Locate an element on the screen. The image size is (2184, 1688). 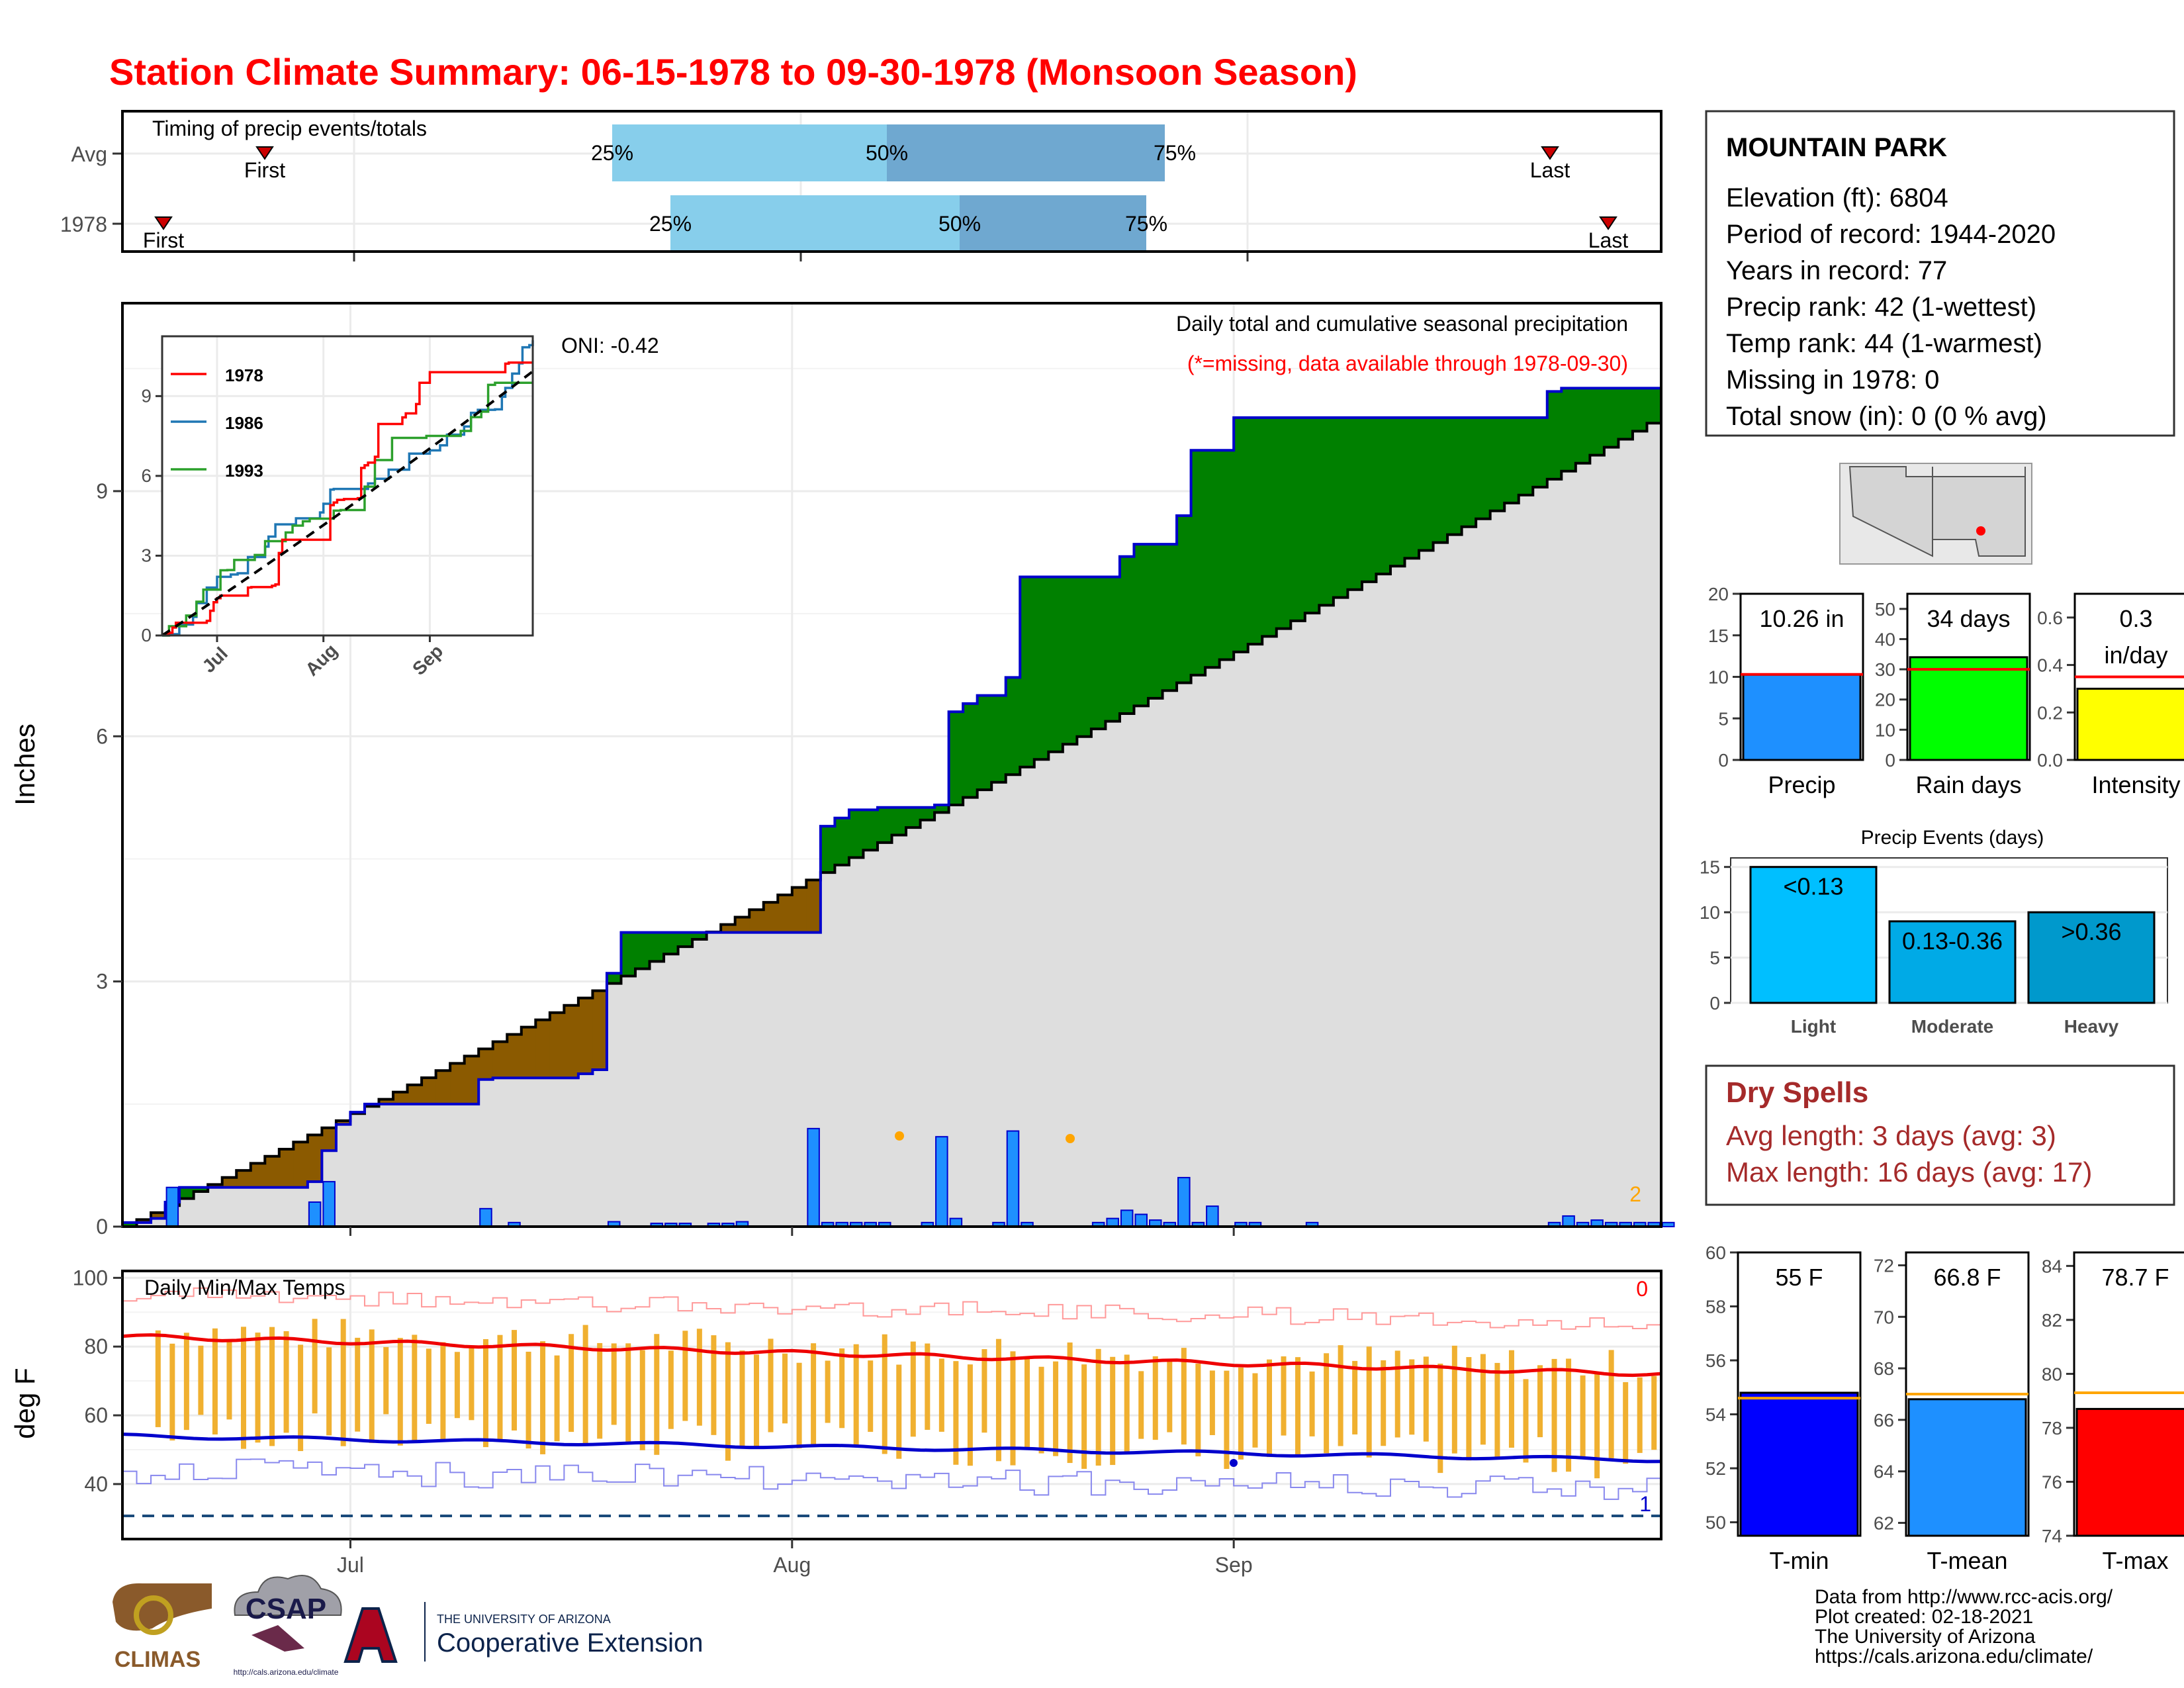
summary-y-tick: 40 is located at coordinates (1885, 639).